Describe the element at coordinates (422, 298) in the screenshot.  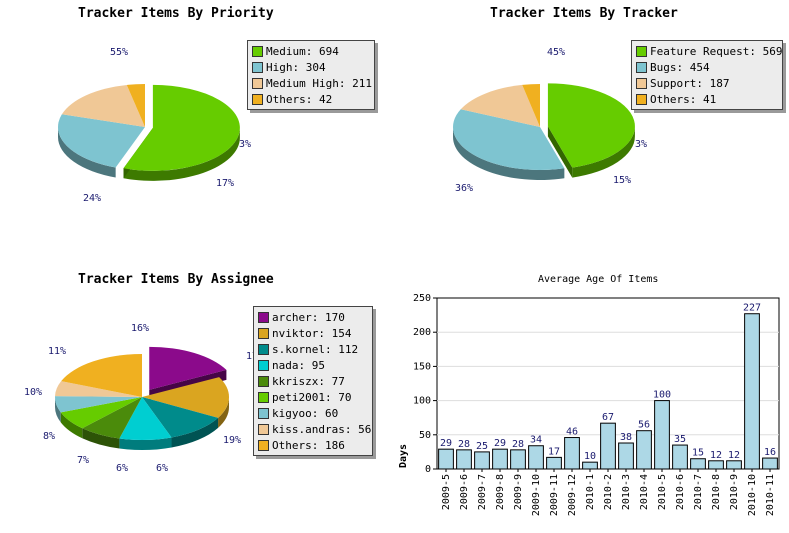
I see `y-tick-label: 250` at that location.